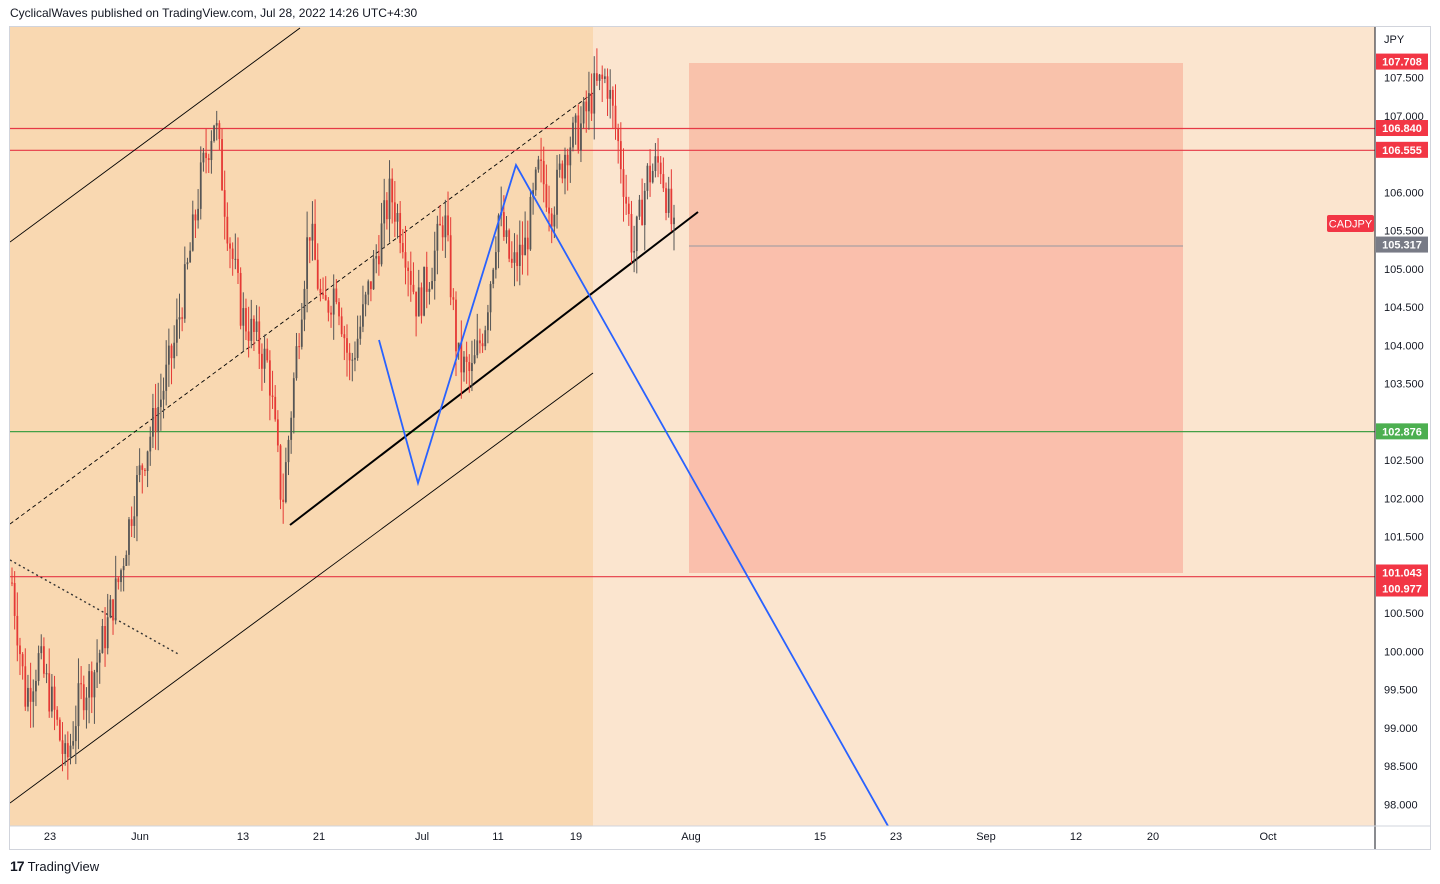  What do you see at coordinates (660, 837) in the screenshot?
I see `time-axis-ticks: 23 Jun 13 21 Jul 11 19 Aug 15 23 Sep 12 20 Oct` at bounding box center [660, 837].